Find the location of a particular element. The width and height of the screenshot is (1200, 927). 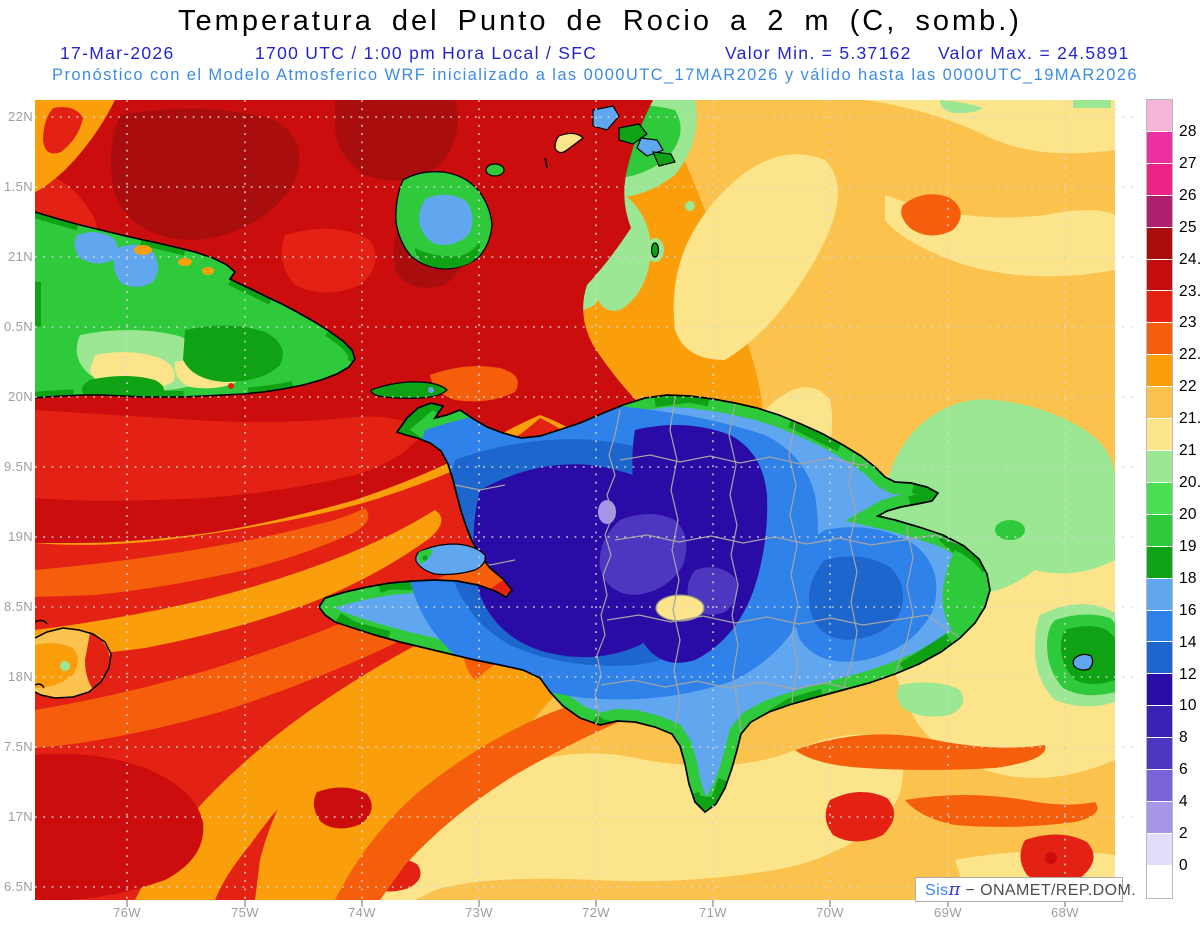

colorbar-label: 8 is located at coordinates (1183, 738).